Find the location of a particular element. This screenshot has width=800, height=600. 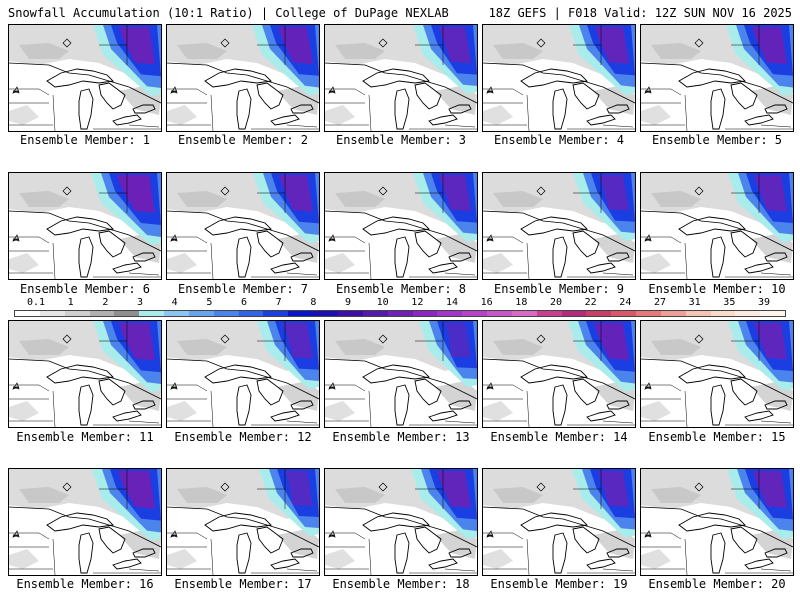

ensemble-member-label: Ensemble Member: 10 is located at coordinates (717, 289).